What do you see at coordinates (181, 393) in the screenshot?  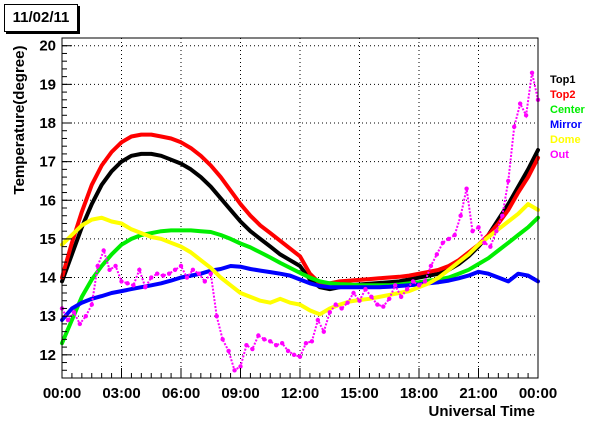 I see `x-tick-label: 06:00` at bounding box center [181, 393].